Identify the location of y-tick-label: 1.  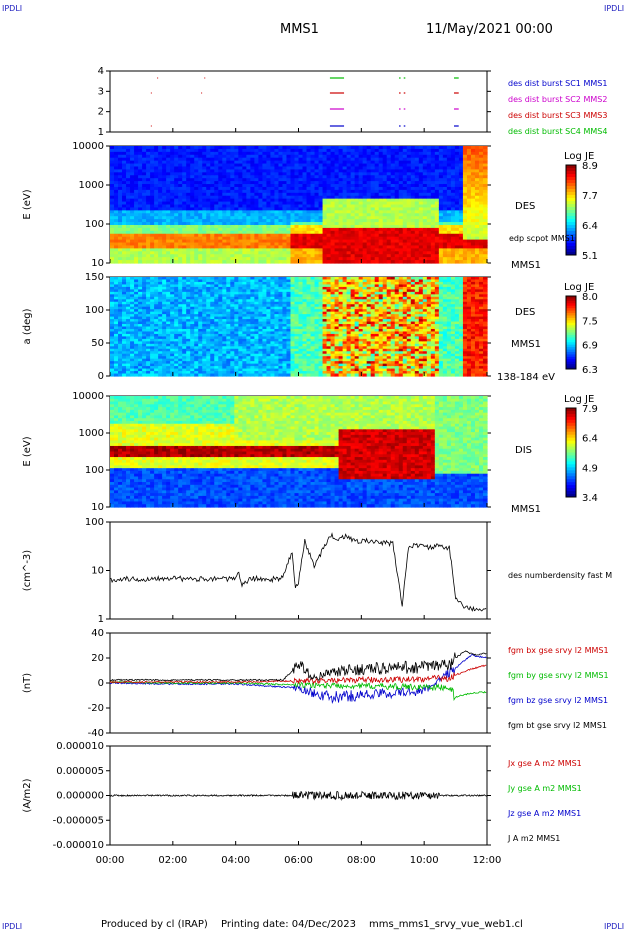
(101, 132).